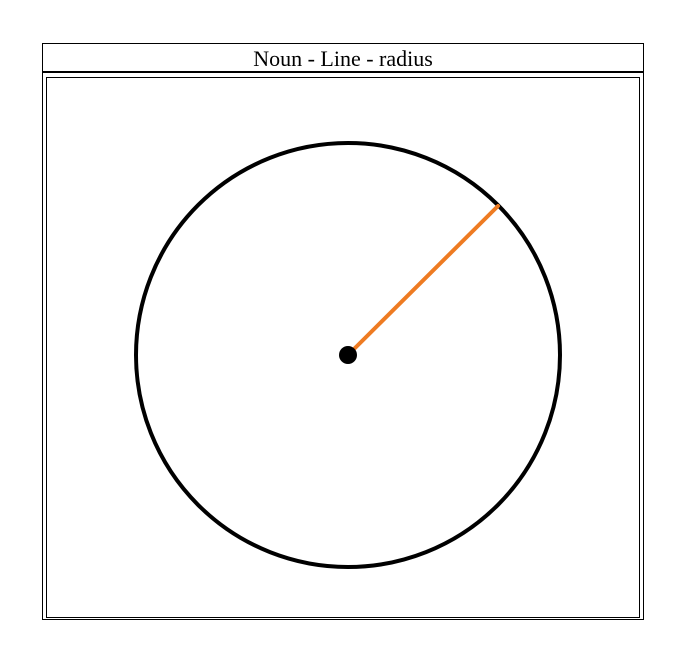 This screenshot has width=692, height=668. Describe the element at coordinates (423, 280) in the screenshot. I see `radius-line` at that location.